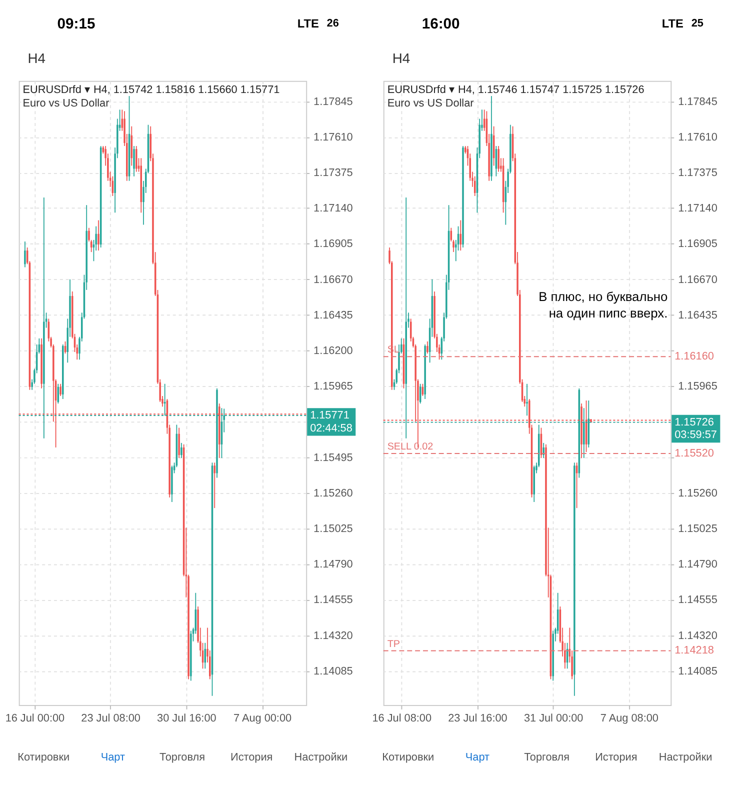 Image resolution: width=739 pixels, height=800 pixels. I want to click on ref-line-label: 1.14218, so click(694, 650).